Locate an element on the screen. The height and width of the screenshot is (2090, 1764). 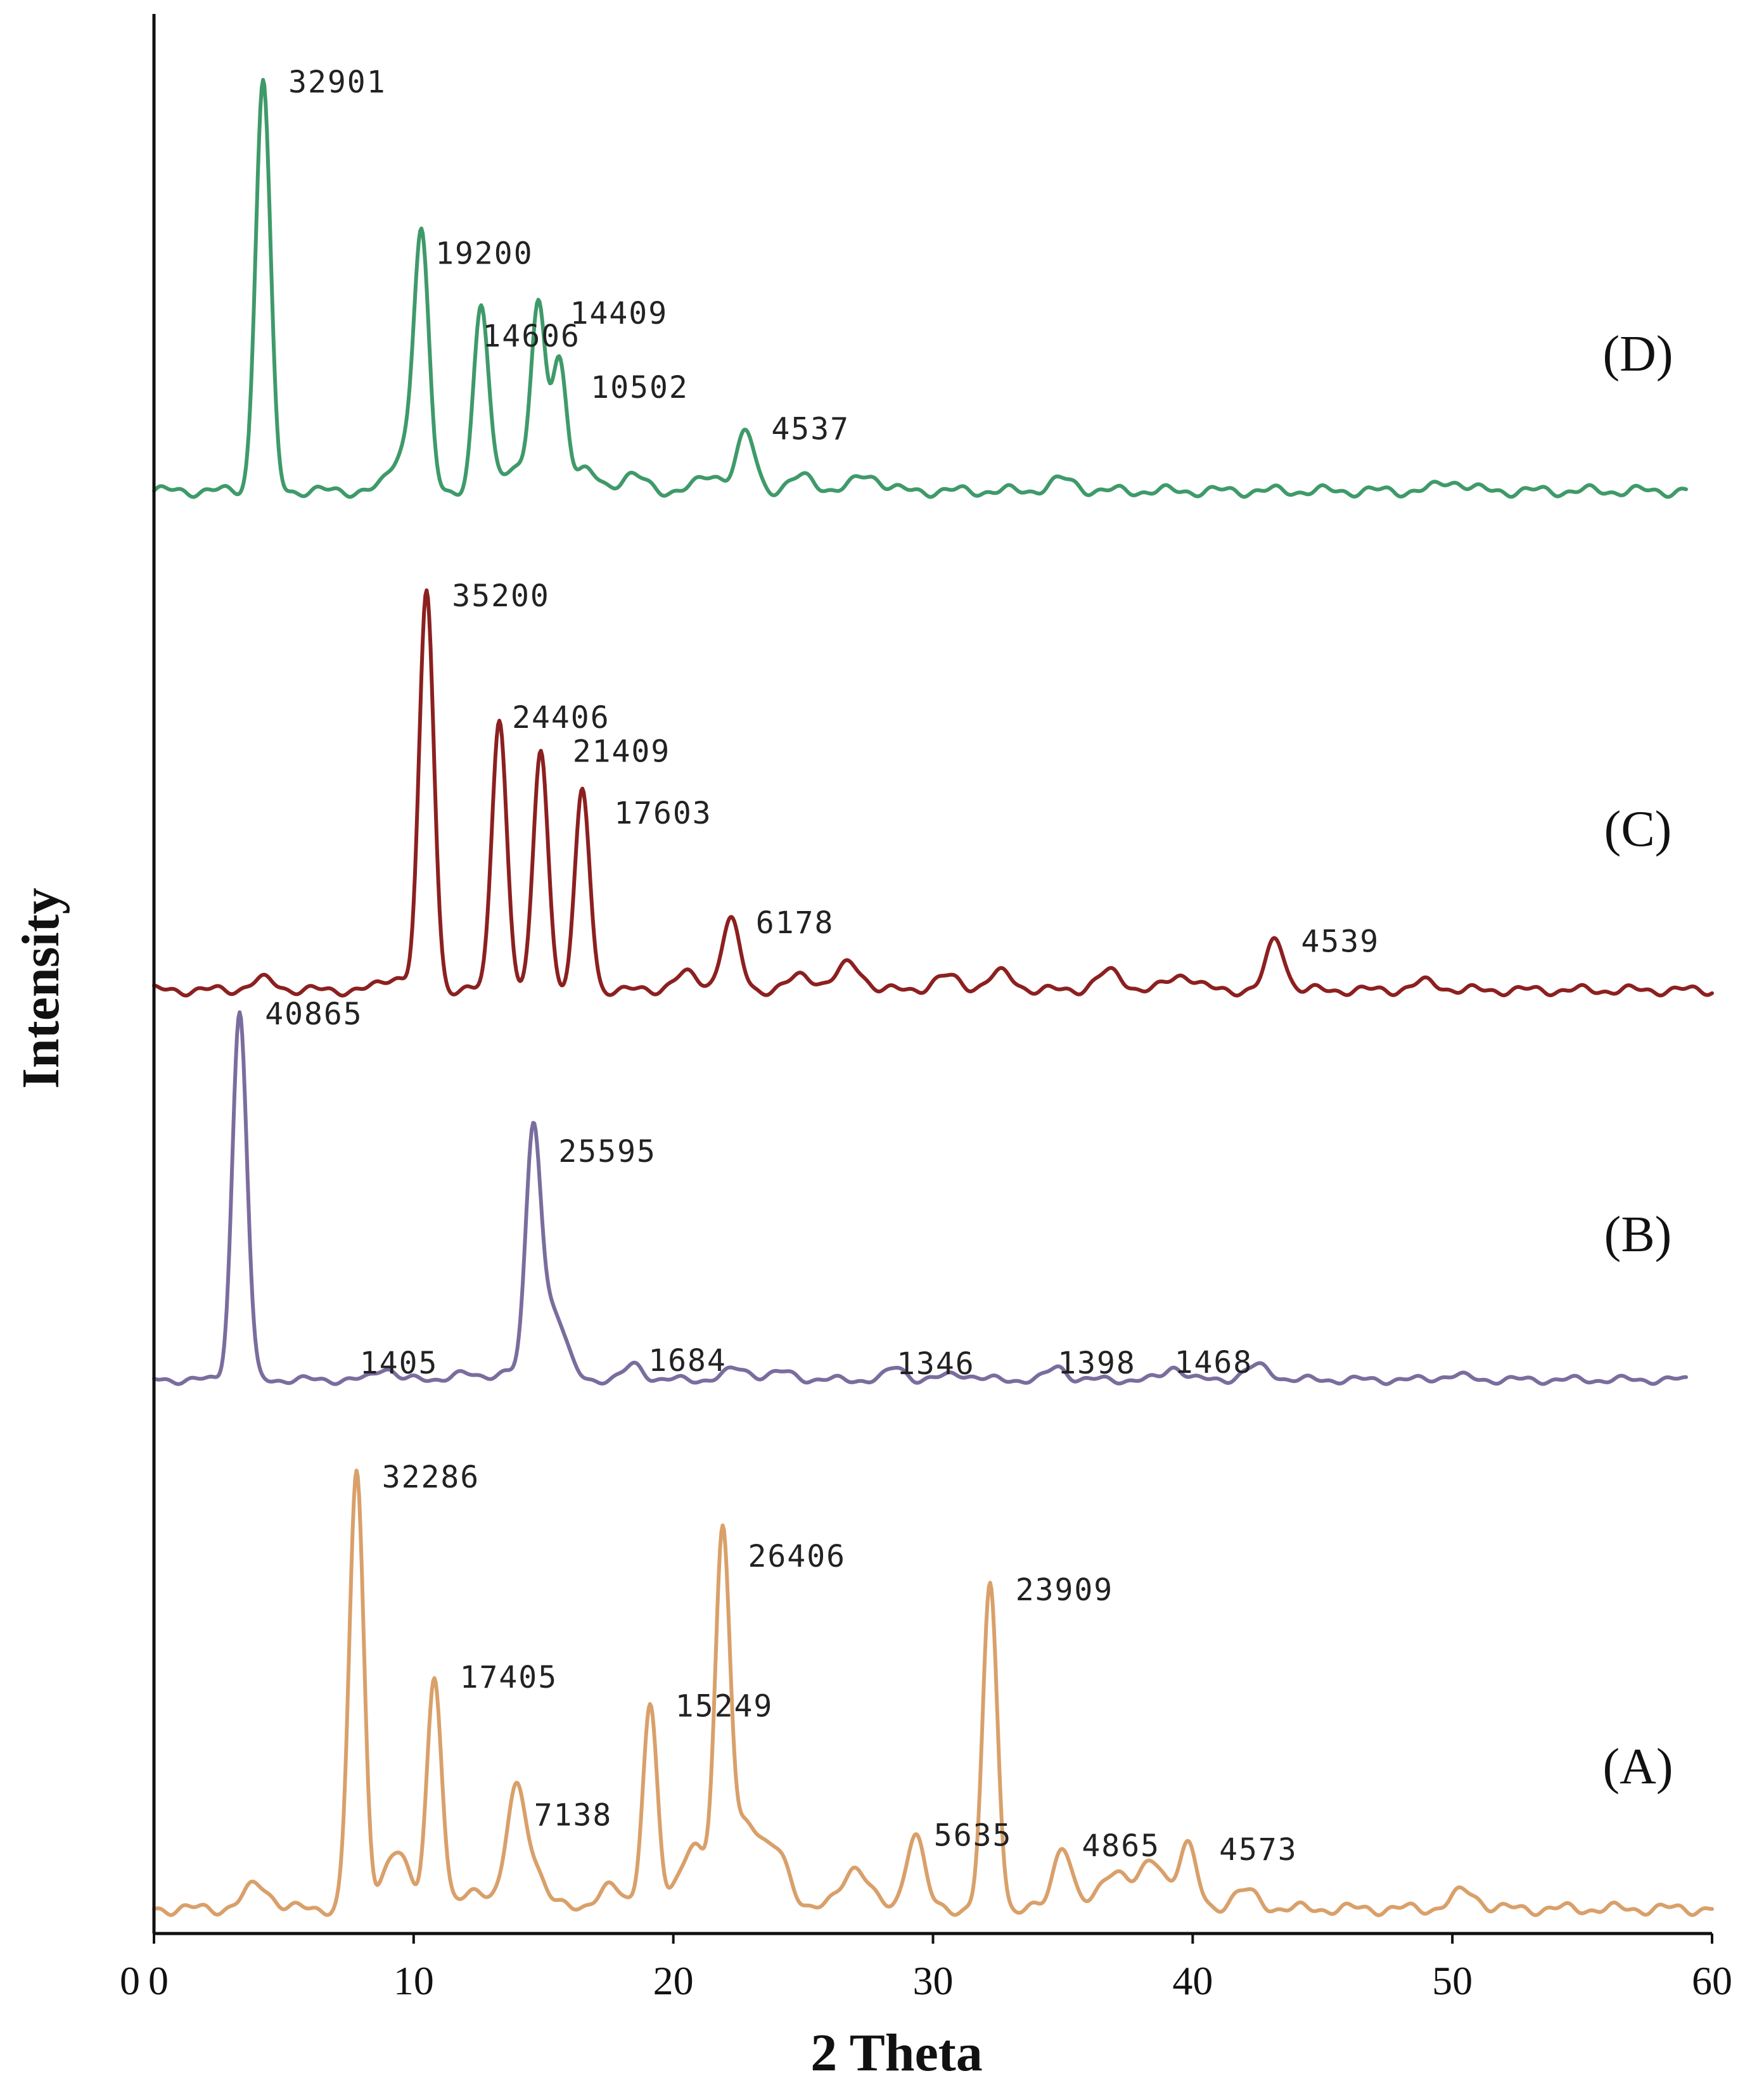
peak-label: 6178 is located at coordinates (795, 923).